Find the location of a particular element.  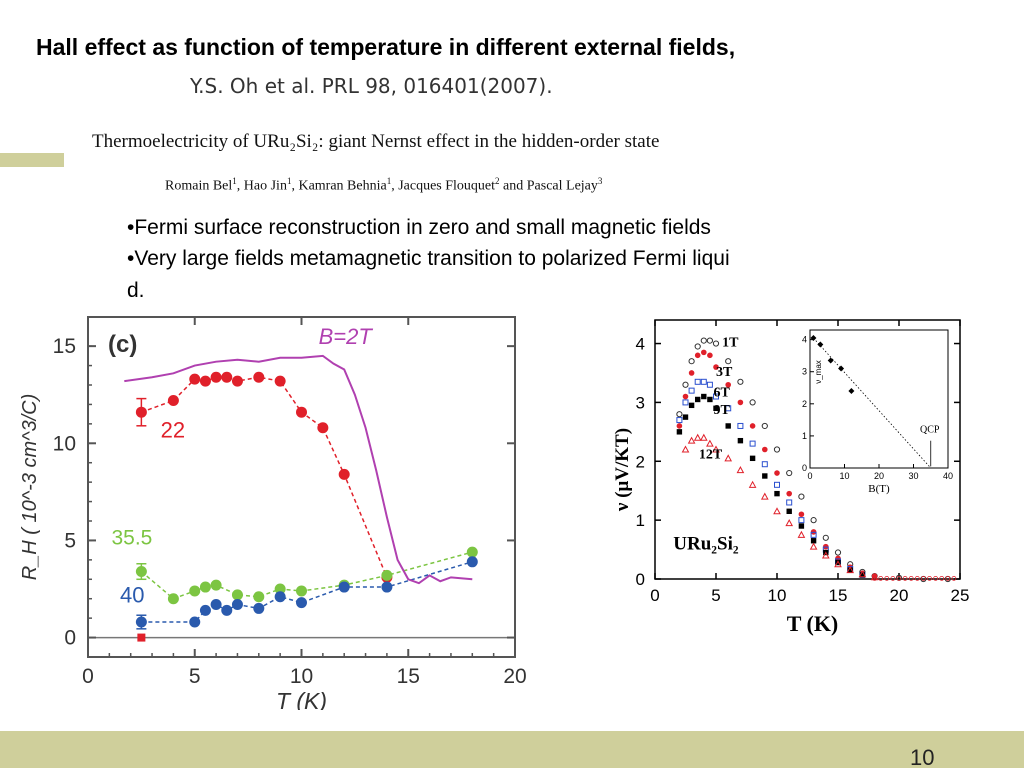

page-number: 10 is located at coordinates (922, 757).